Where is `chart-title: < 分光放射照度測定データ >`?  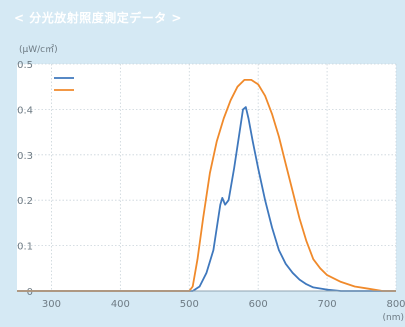
chart-title: < 分光放射照度測定データ > is located at coordinates (98, 18).